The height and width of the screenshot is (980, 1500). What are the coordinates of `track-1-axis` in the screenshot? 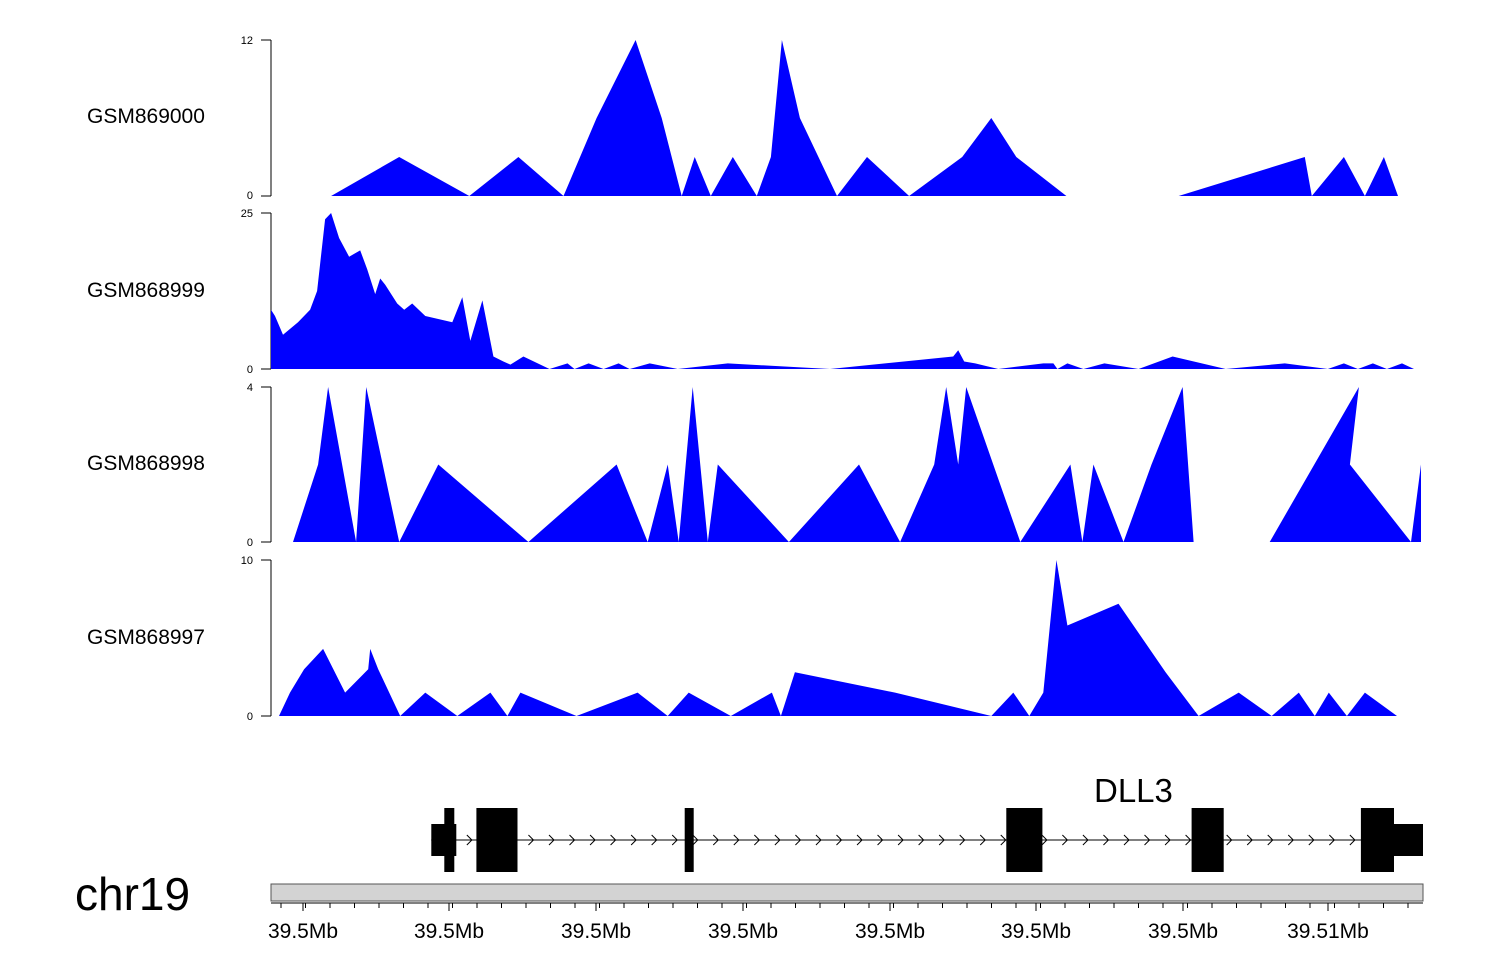 It's located at (266, 118).